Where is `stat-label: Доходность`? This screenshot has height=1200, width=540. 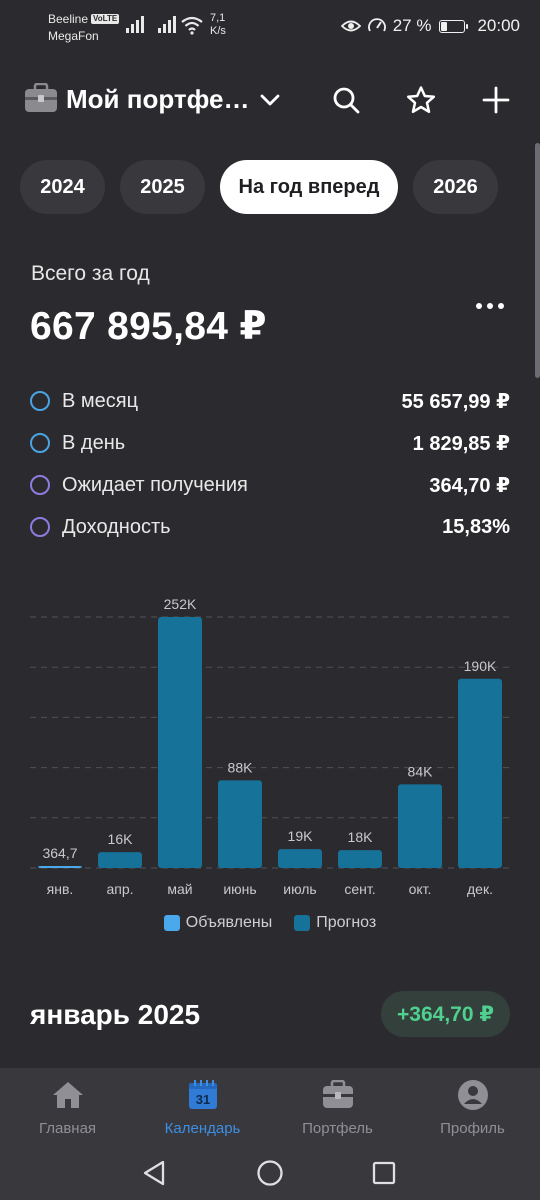 stat-label: Доходность is located at coordinates (116, 526).